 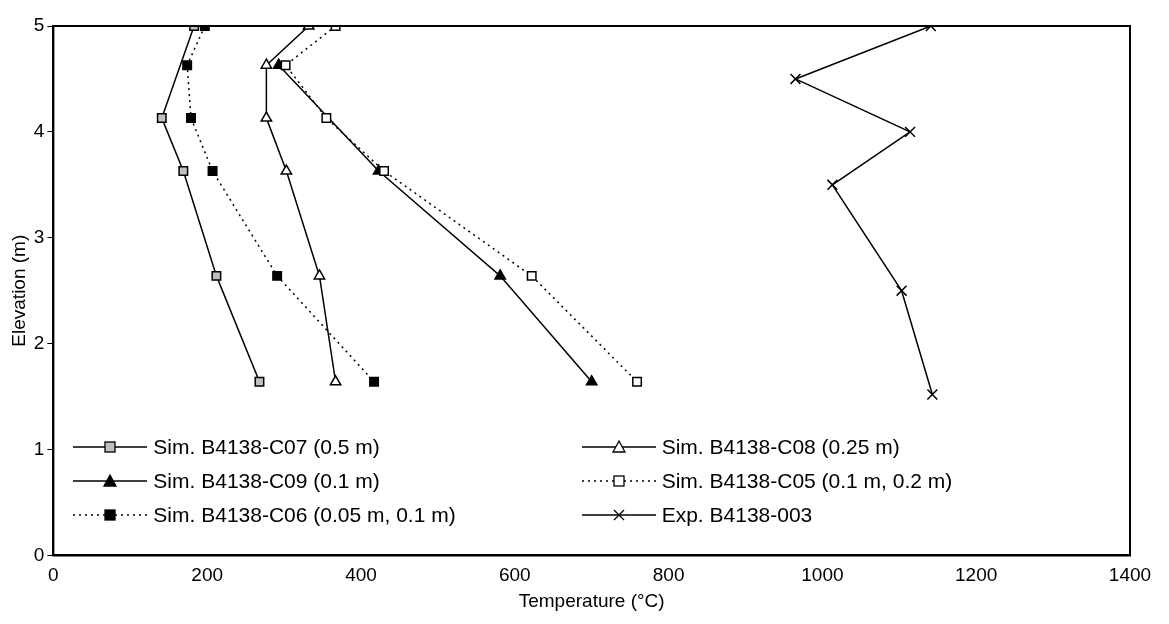 What do you see at coordinates (18, 290) in the screenshot?
I see `y-axis-title: Elevation (m)` at bounding box center [18, 290].